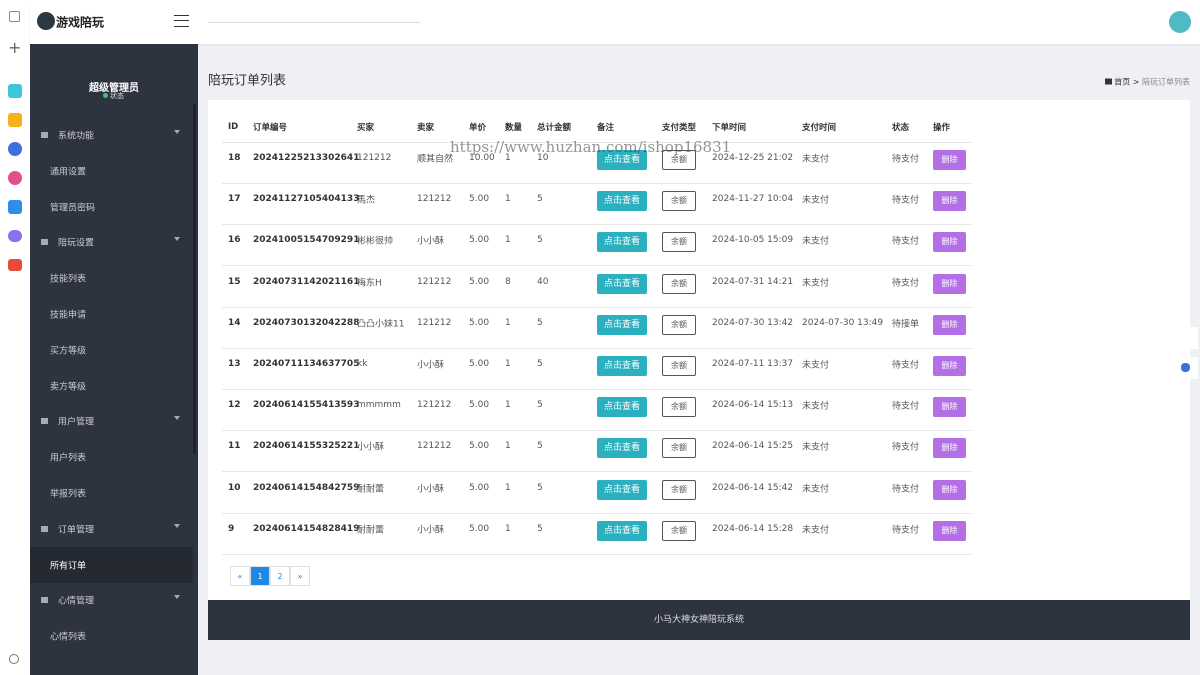  What do you see at coordinates (280, 576) in the screenshot?
I see `page-button: 2` at bounding box center [280, 576].